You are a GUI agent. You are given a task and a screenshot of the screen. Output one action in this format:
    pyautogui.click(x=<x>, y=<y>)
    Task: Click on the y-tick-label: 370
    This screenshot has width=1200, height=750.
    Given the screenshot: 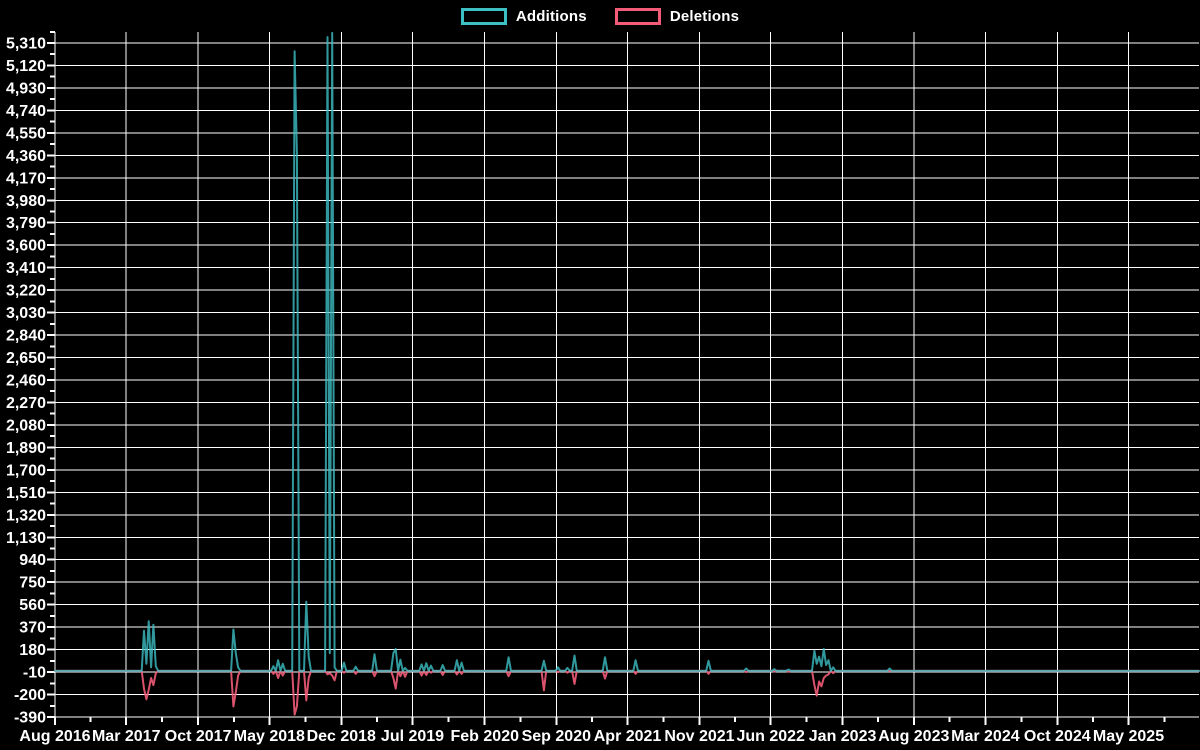 What is the action you would take?
    pyautogui.click(x=32, y=628)
    